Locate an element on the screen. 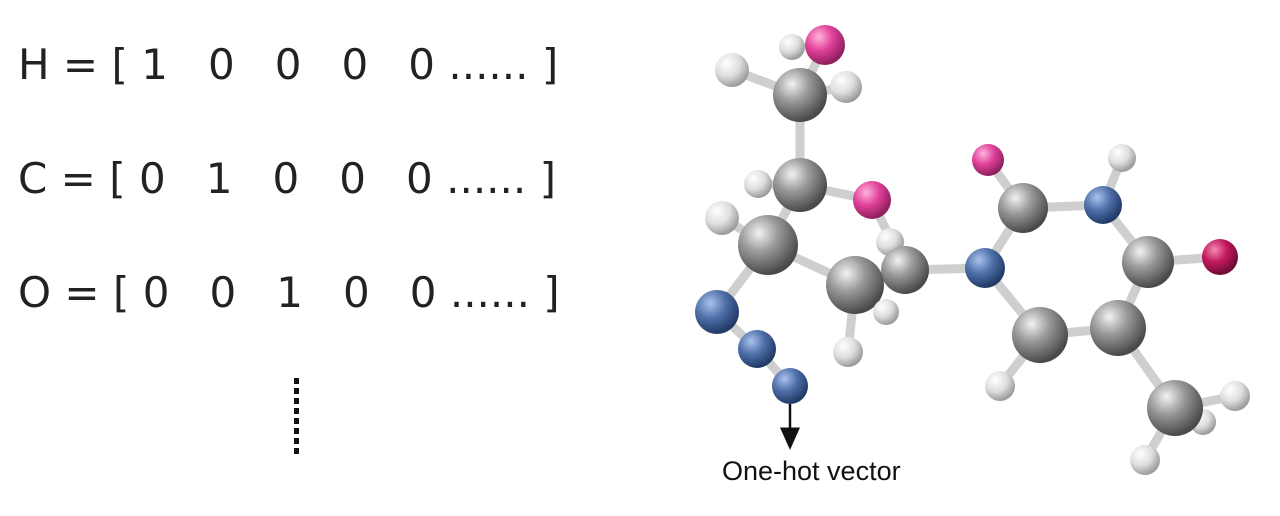  one-hot-vector-caption: One-hot vector is located at coordinates (811, 471).